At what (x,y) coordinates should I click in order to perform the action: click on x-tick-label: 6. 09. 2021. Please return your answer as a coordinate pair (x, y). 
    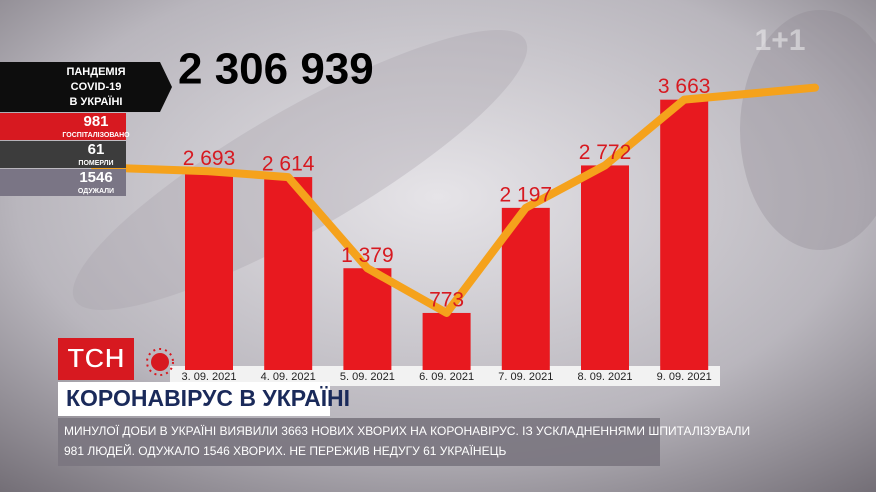
    Looking at the image, I should click on (446, 377).